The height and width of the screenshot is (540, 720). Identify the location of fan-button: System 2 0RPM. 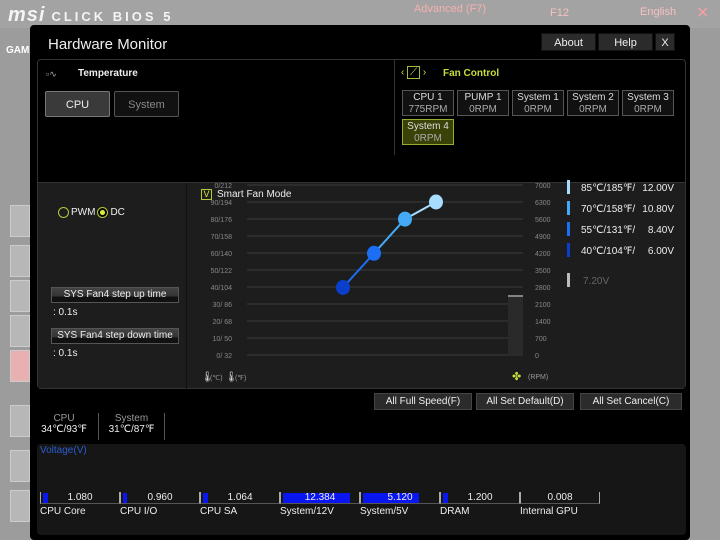
(593, 103).